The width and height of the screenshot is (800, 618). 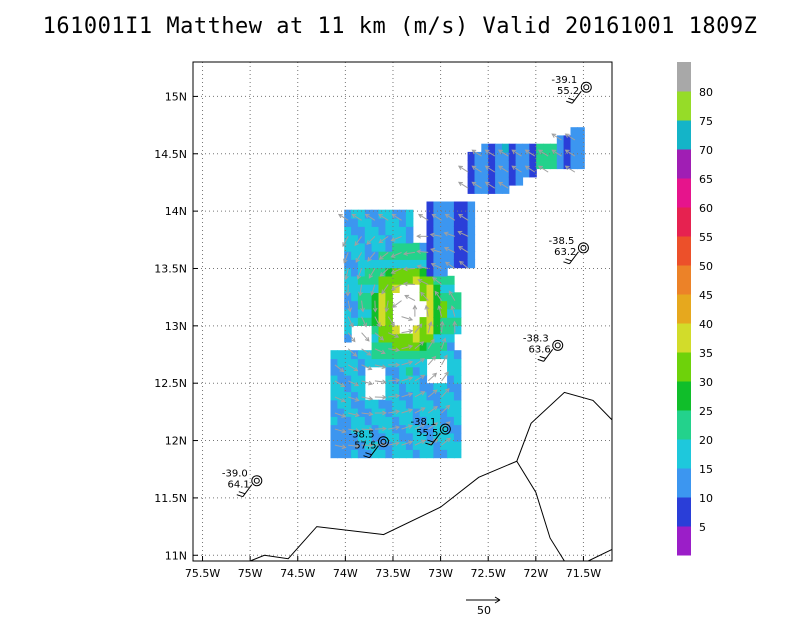 I want to click on scale-arrowhead, so click(x=497, y=600).